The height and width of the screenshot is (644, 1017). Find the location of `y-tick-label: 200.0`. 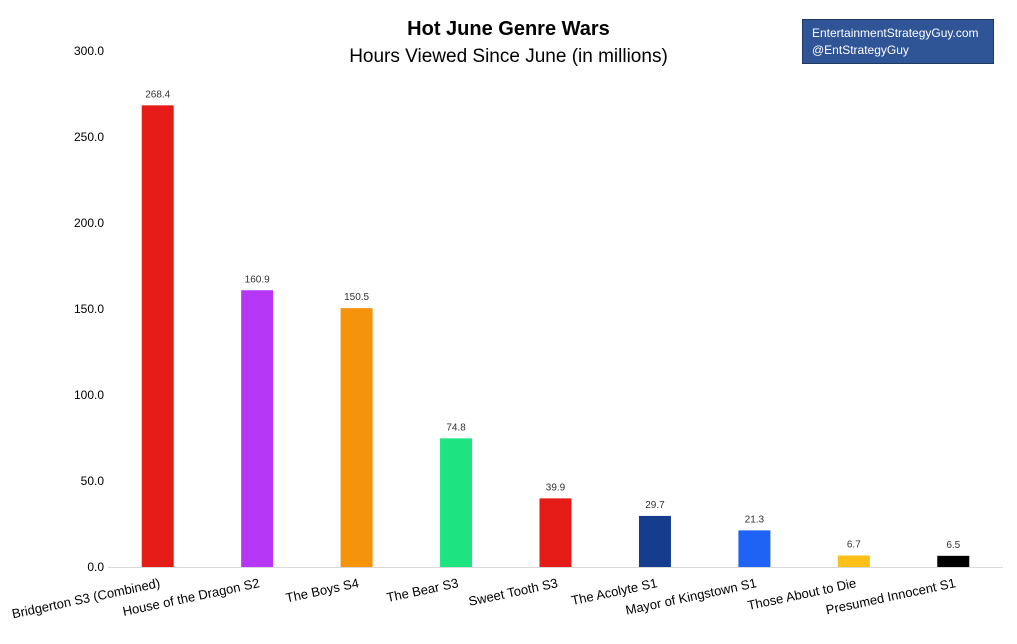

y-tick-label: 200.0 is located at coordinates (89, 223).